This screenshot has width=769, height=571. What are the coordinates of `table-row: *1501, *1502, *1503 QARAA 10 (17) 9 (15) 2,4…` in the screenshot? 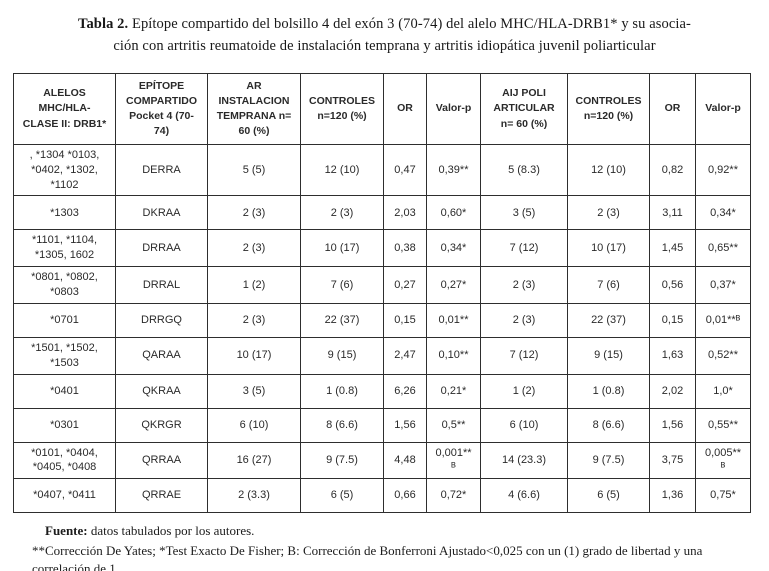 It's located at (382, 355).